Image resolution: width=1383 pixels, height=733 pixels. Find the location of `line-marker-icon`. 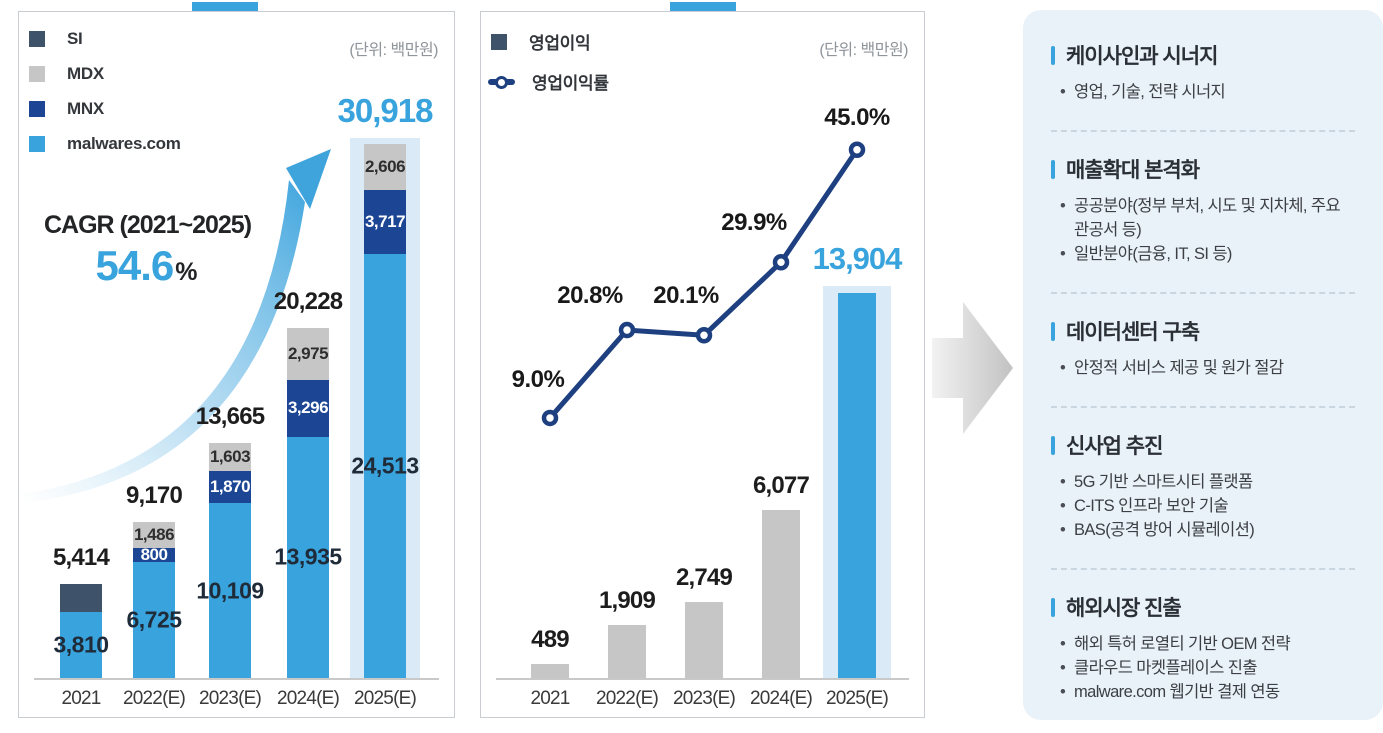

line-marker-icon is located at coordinates (501, 82).